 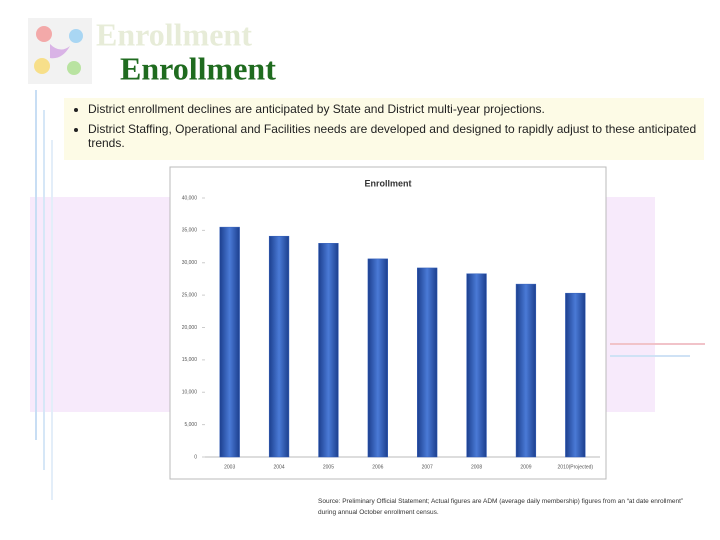 I want to click on x-tick-label: 2004, so click(x=279, y=467).